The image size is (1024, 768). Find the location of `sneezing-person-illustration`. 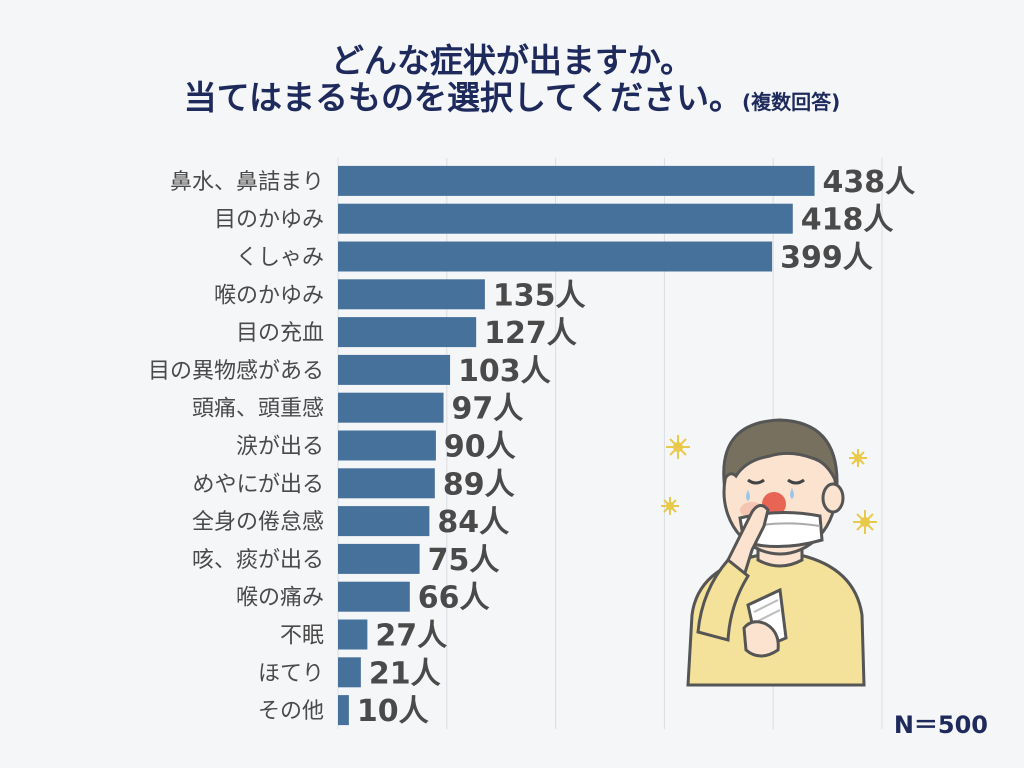

sneezing-person-illustration is located at coordinates (769, 552).